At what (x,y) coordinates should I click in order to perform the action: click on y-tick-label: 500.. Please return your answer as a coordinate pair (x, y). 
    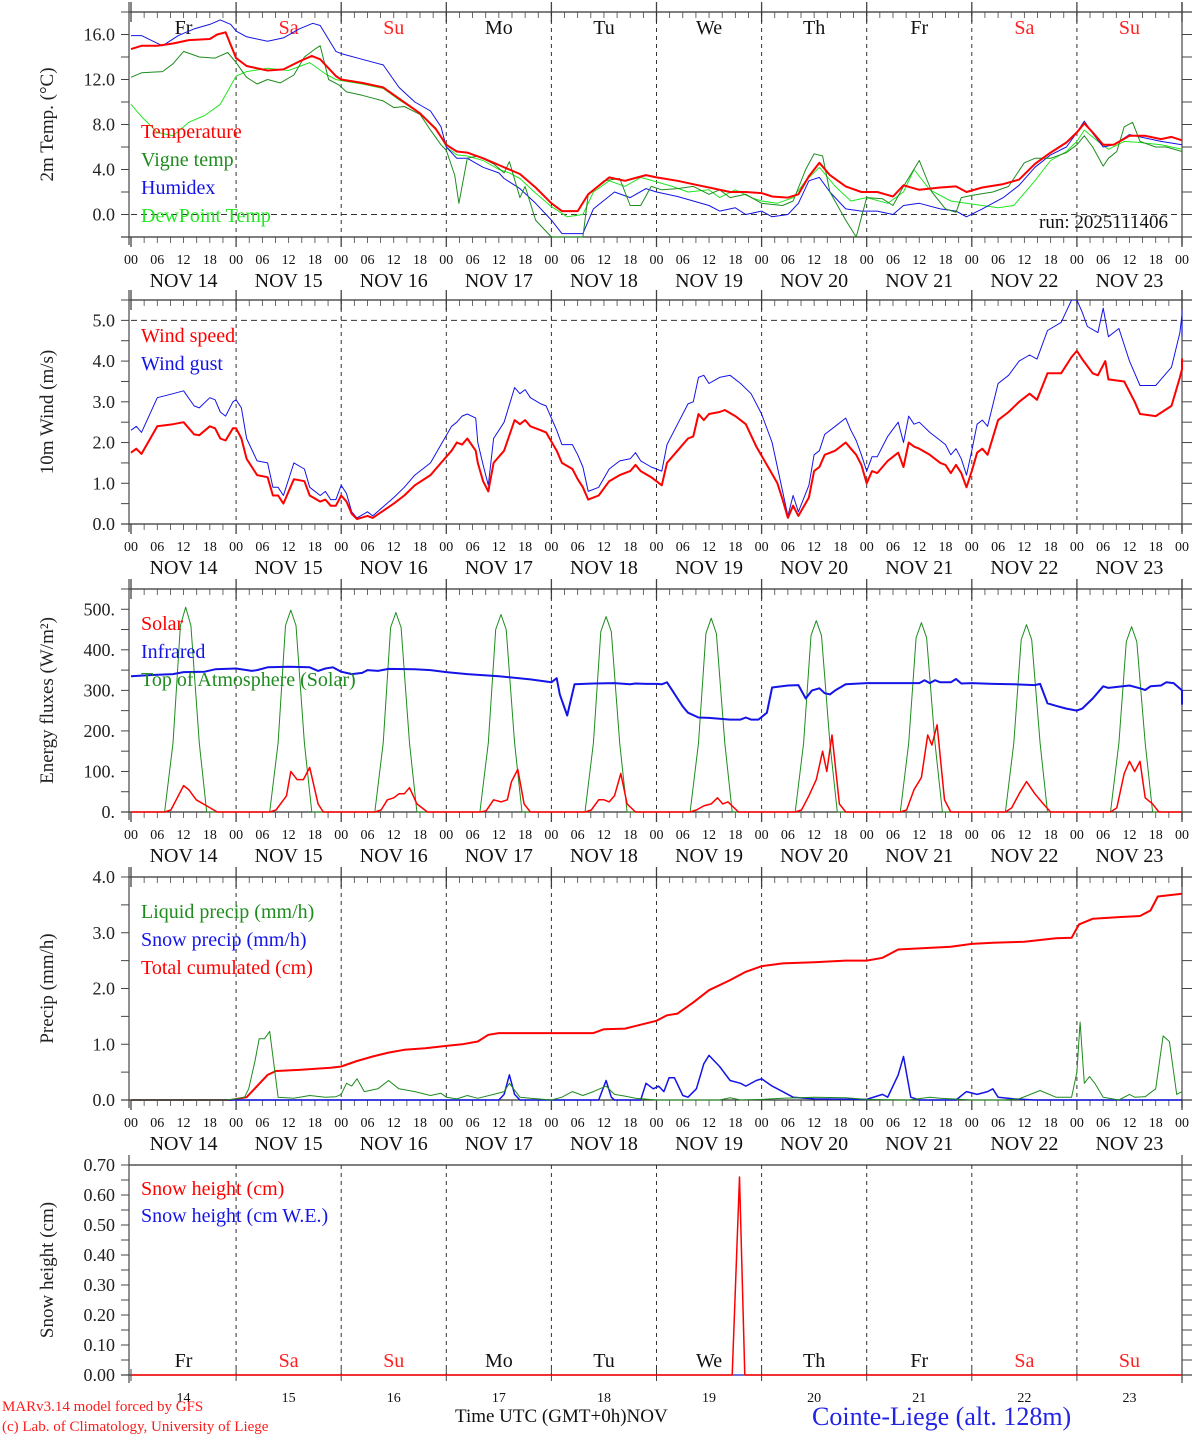
    Looking at the image, I should click on (100, 609).